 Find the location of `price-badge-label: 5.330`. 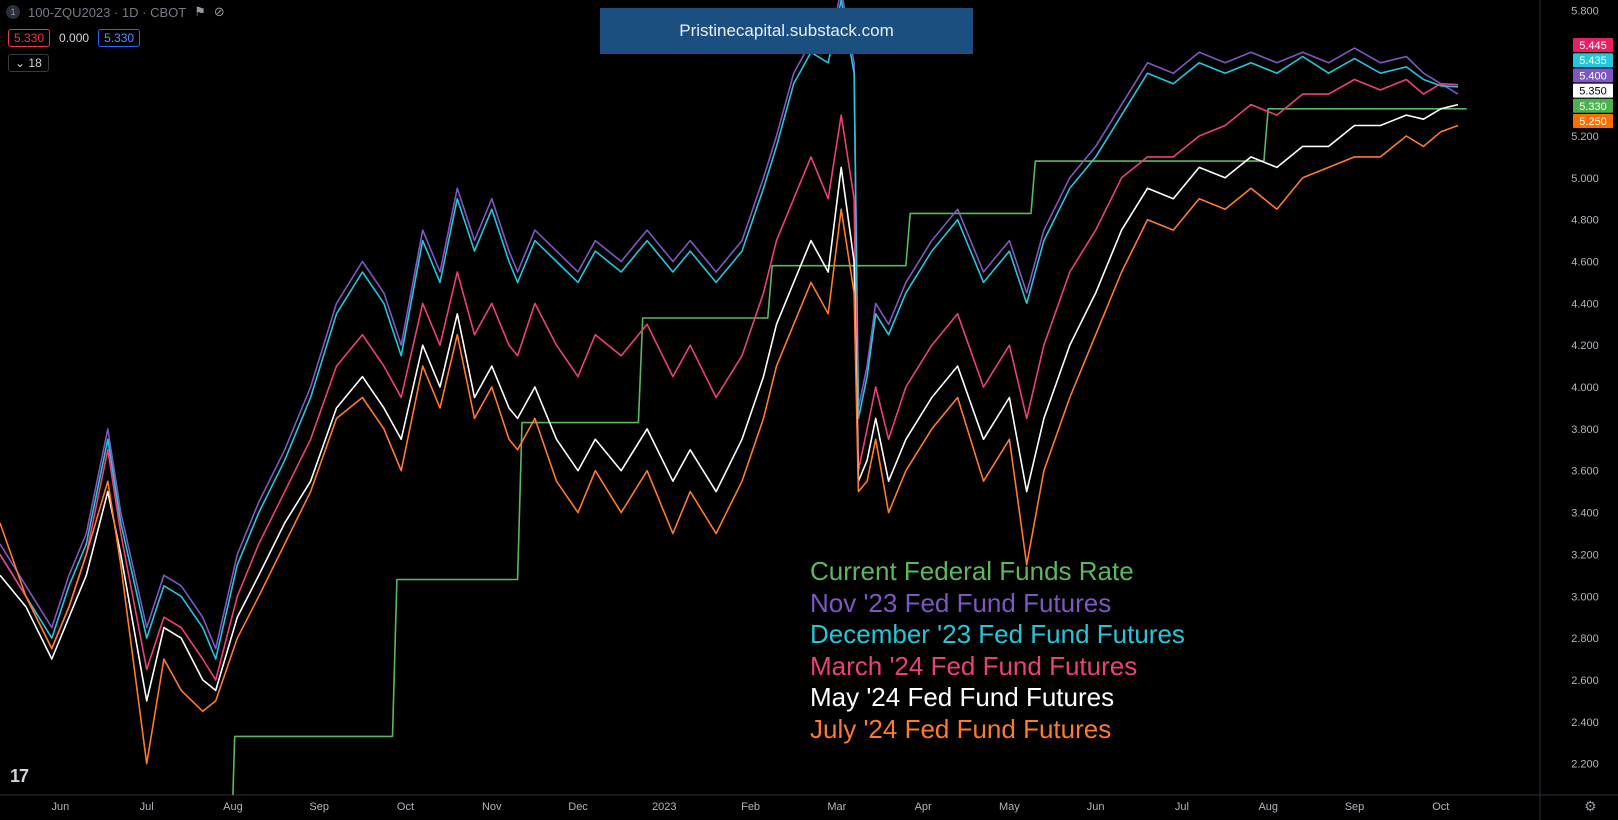

price-badge-label: 5.330 is located at coordinates (1593, 107).